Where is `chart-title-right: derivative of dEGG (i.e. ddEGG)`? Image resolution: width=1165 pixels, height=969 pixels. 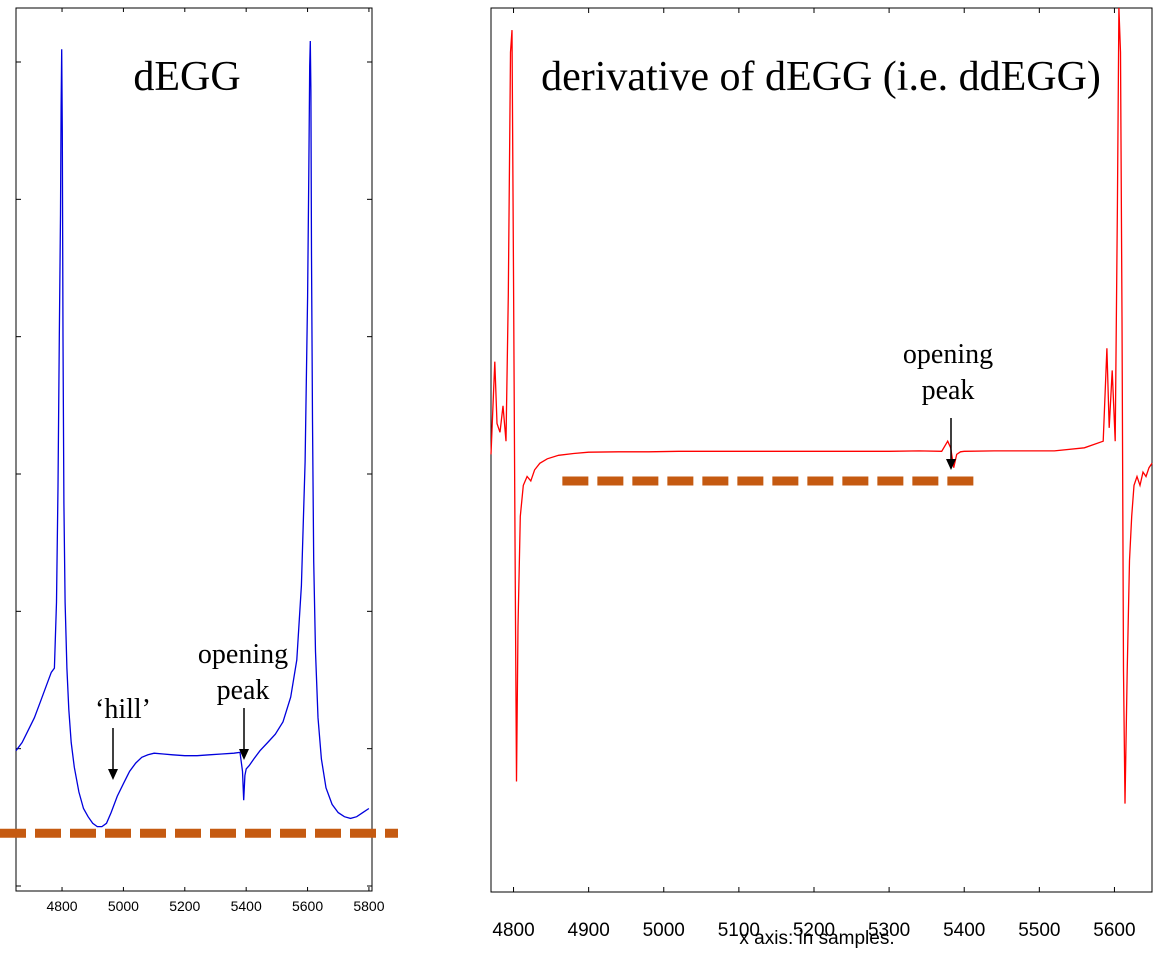 chart-title-right: derivative of dEGG (i.e. ddEGG) is located at coordinates (821, 77).